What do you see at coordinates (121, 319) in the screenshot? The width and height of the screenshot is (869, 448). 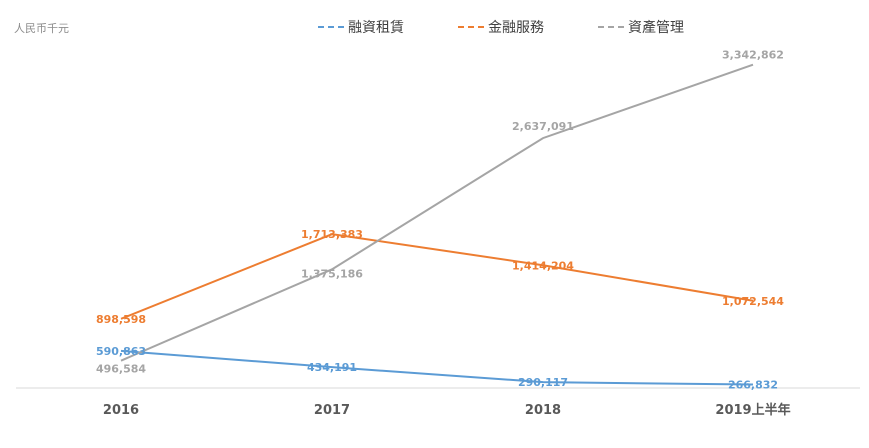 I see `data-label: 898,598` at bounding box center [121, 319].